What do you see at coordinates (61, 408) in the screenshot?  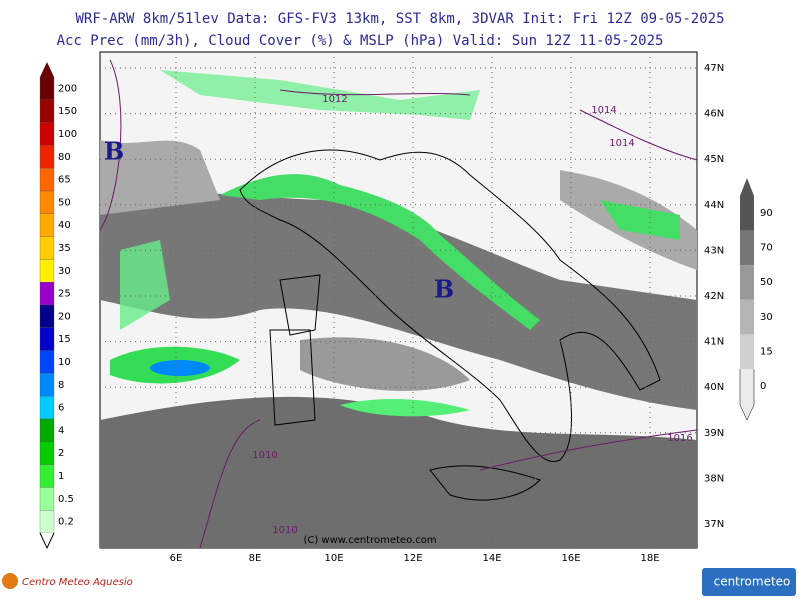 I see `precip-value: 6` at bounding box center [61, 408].